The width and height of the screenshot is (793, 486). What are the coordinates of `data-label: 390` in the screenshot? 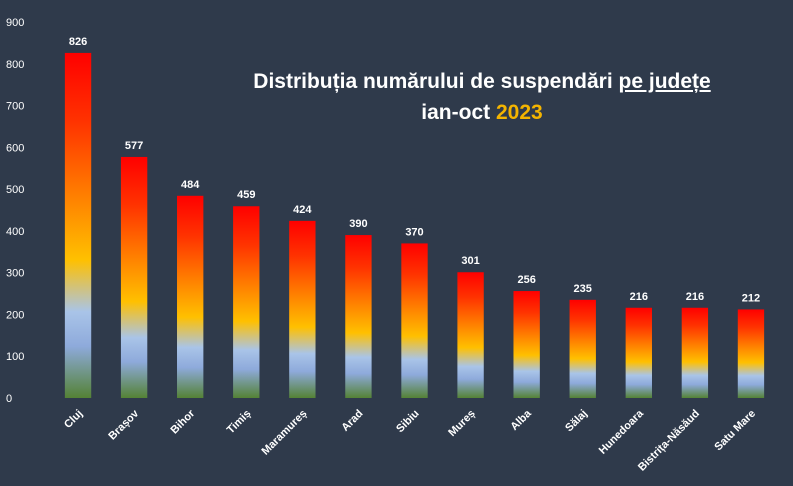 It's located at (358, 224).